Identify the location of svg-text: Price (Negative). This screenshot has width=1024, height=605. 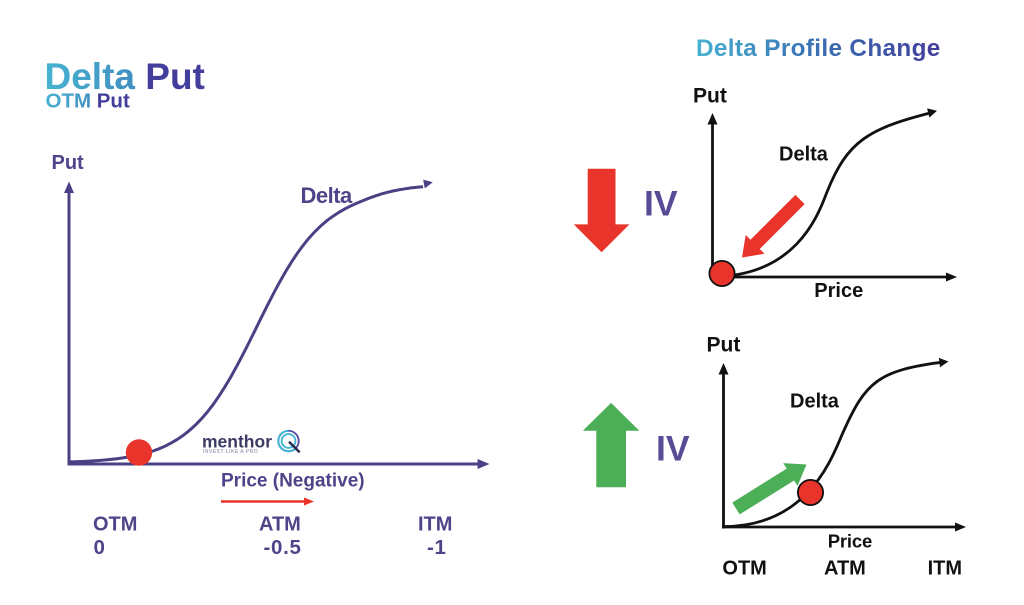
(293, 481).